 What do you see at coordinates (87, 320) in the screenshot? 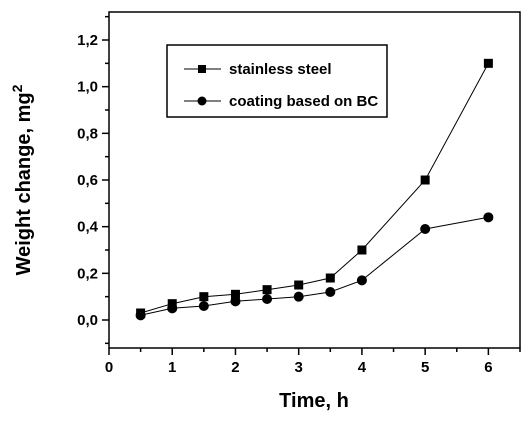
I see `y-tick-label: 0,0` at bounding box center [87, 320].